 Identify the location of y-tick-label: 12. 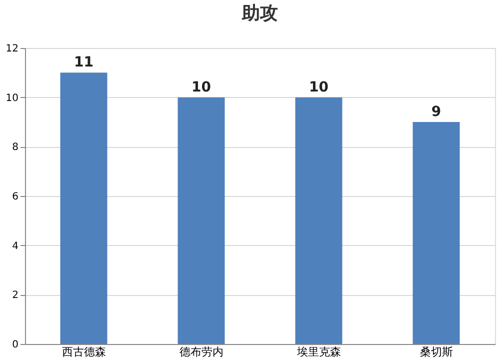
(12, 49).